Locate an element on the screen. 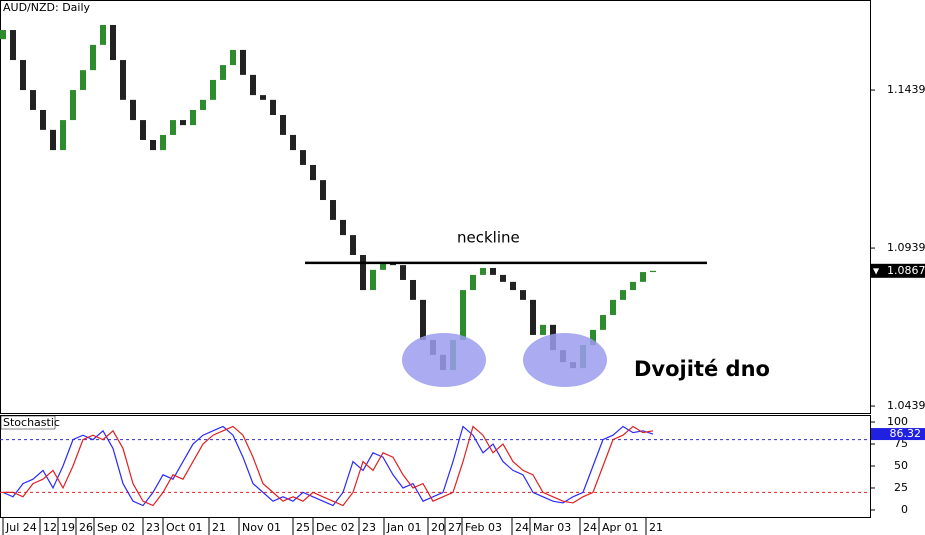 This screenshot has height=535, width=925. x-tick-label: 26 is located at coordinates (86, 527).